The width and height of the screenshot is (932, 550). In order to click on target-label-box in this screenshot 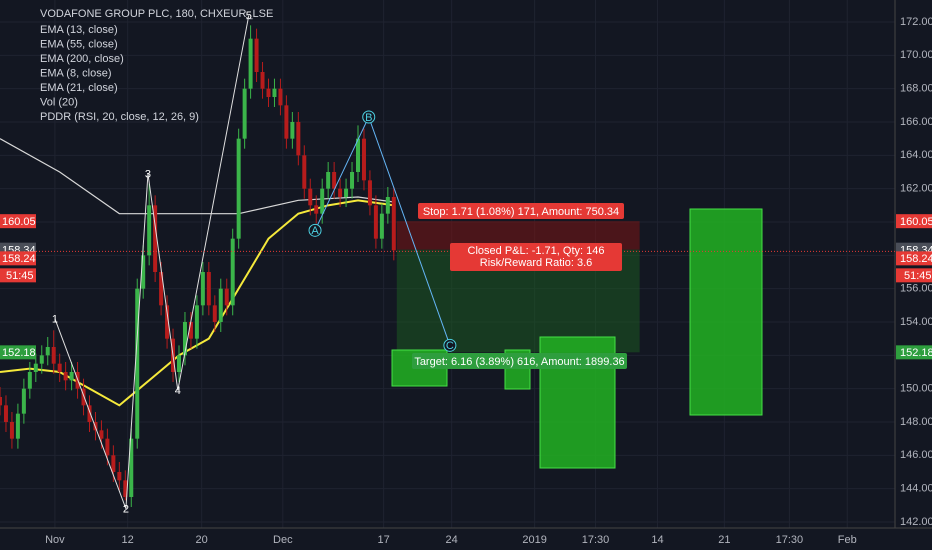, I will do `click(519, 361)`.